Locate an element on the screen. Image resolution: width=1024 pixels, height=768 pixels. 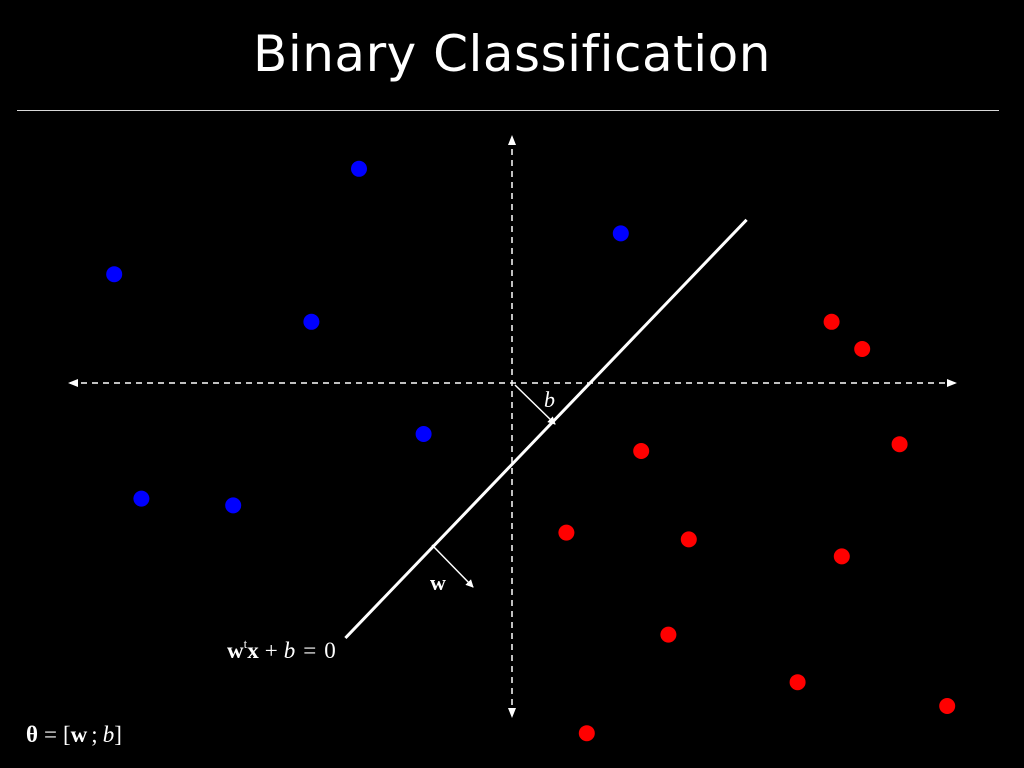
theta-b: b is located at coordinates (109, 734).